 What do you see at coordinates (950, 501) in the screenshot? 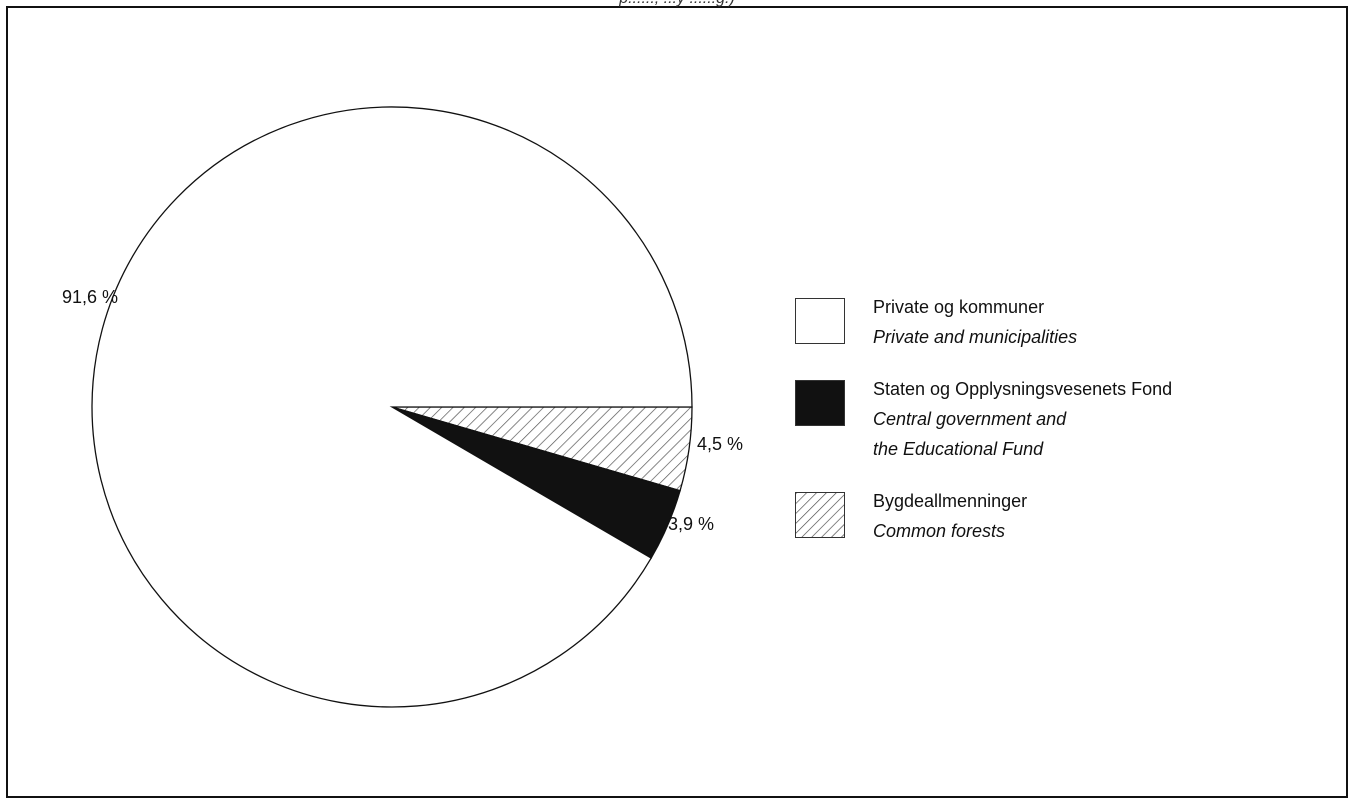
I see `legend-label-common: Bygdeallmenninger` at bounding box center [950, 501].